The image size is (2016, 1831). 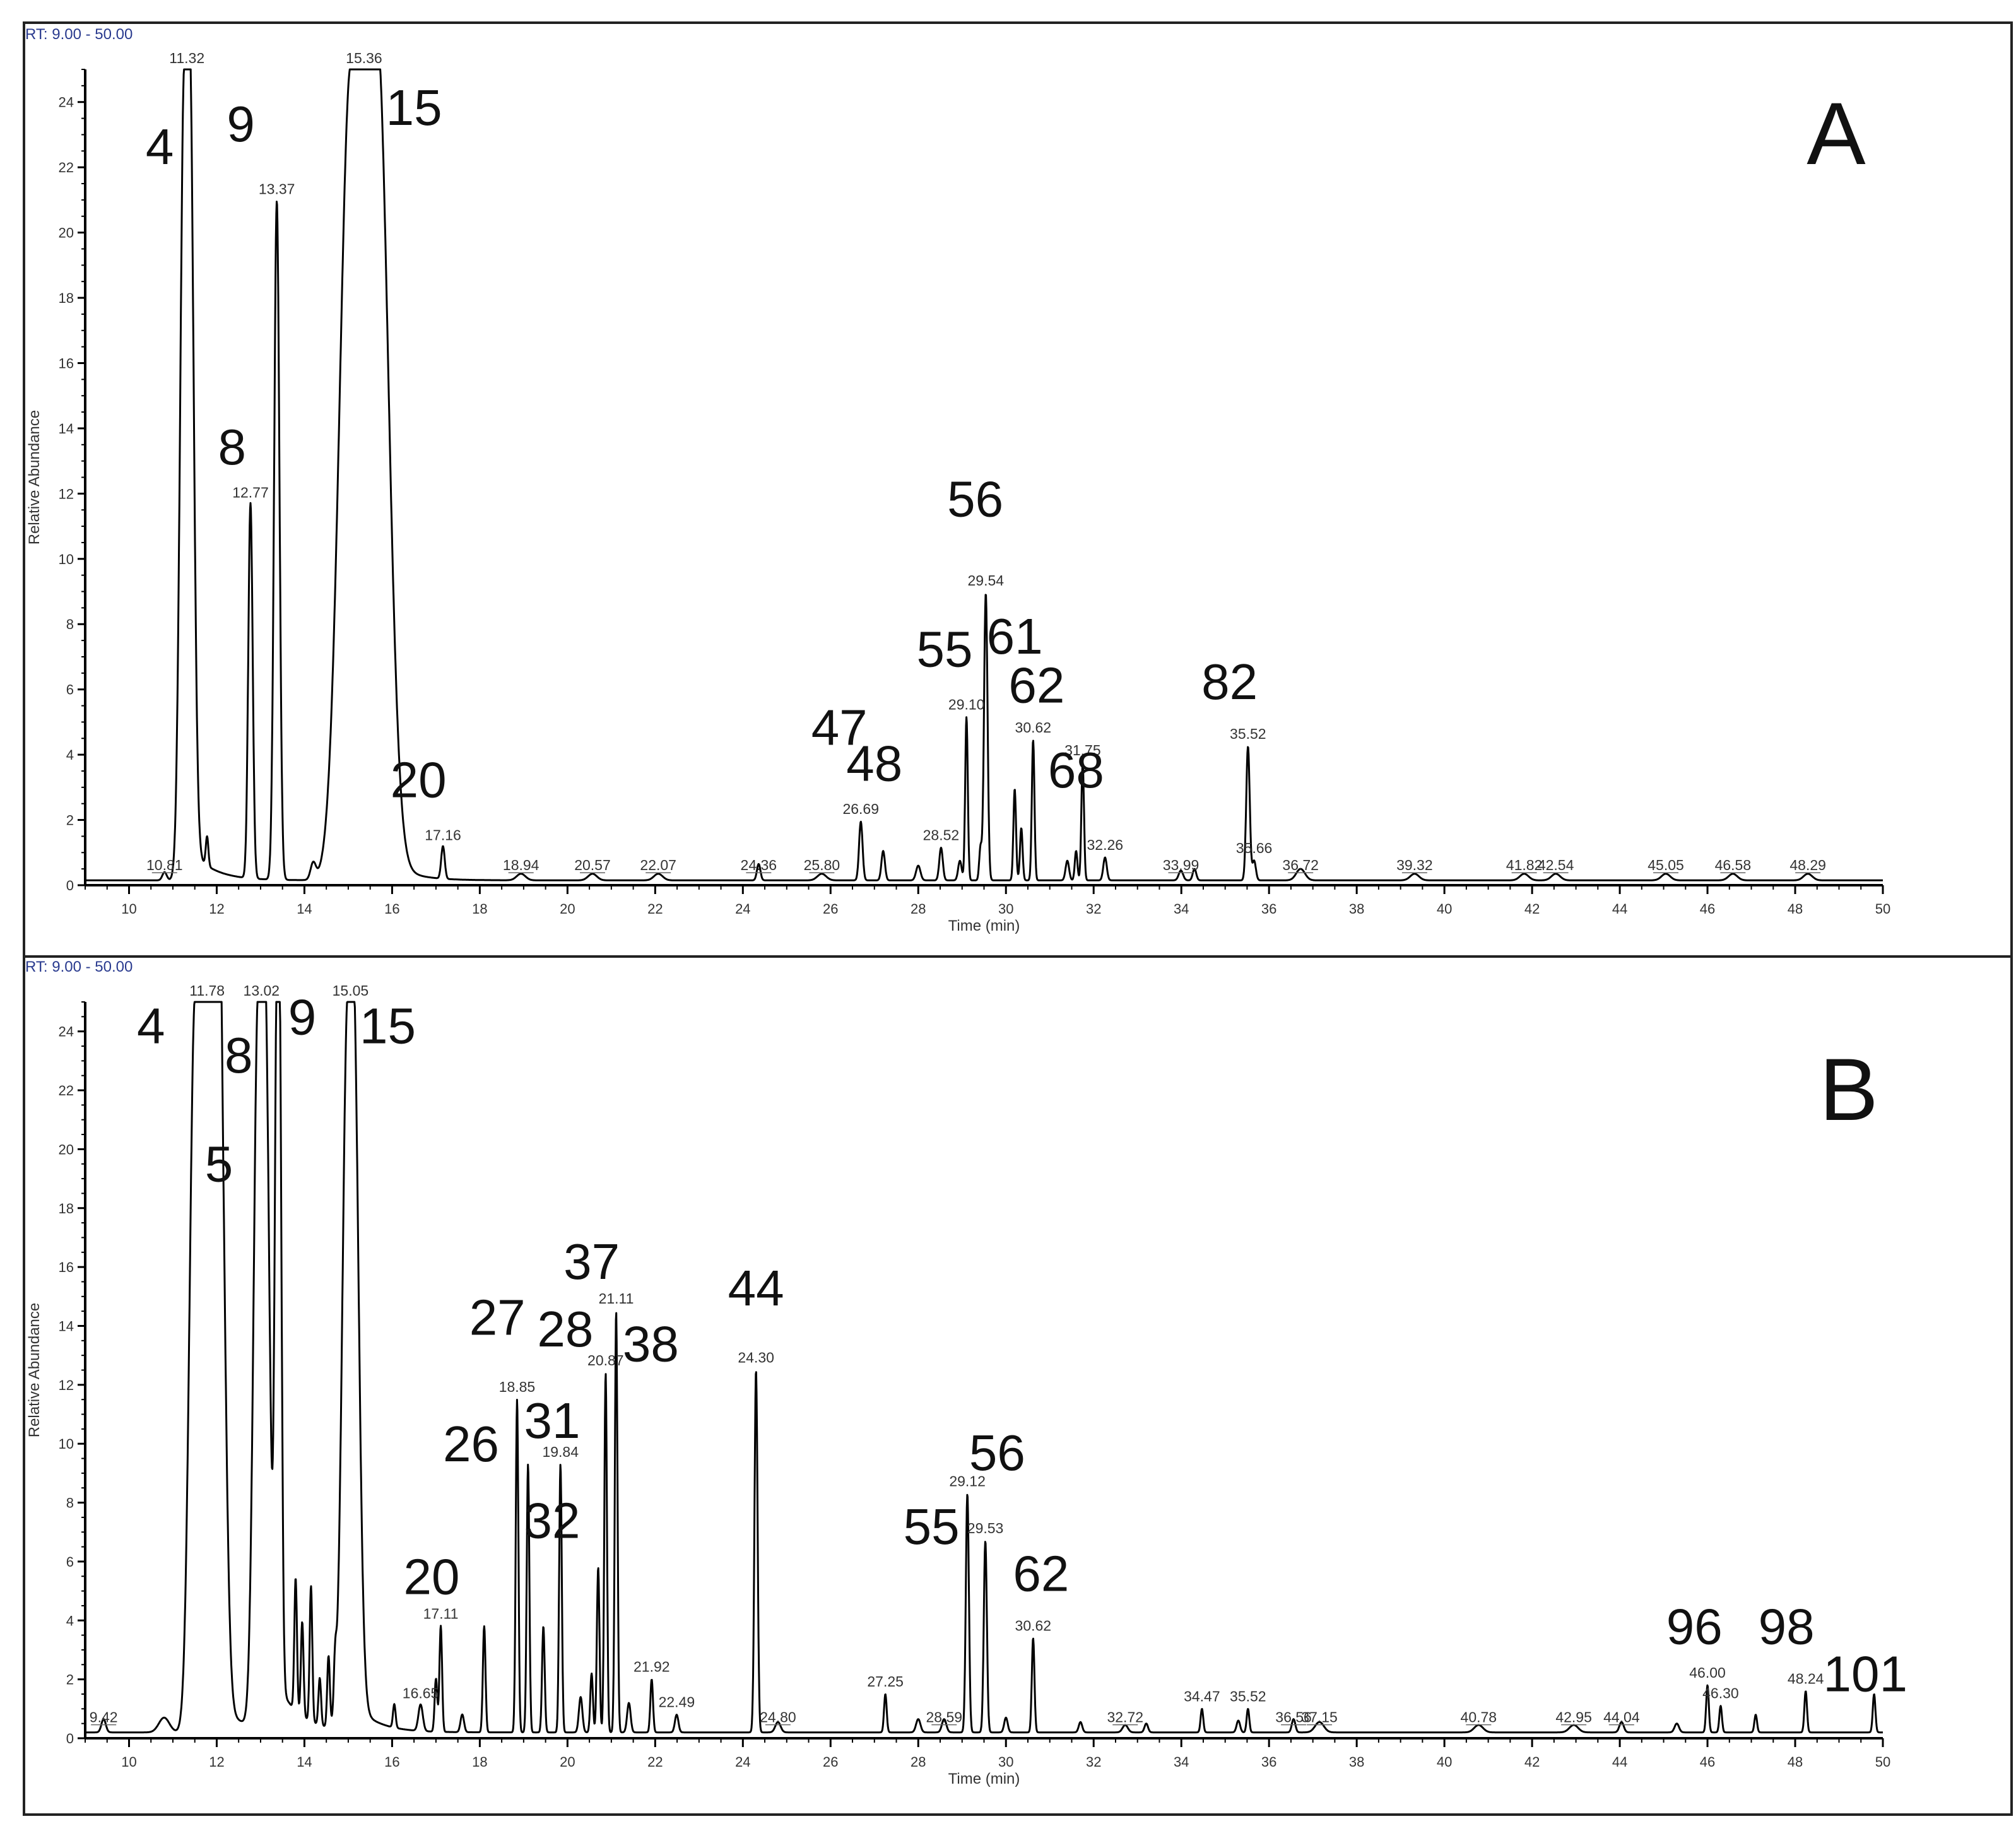 I want to click on x-tick-label: 14, so click(x=304, y=909).